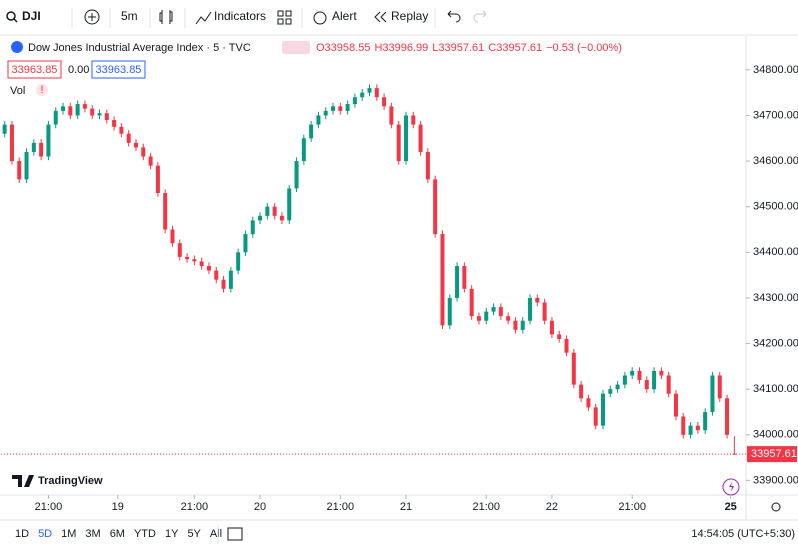  I want to click on range-button: 5D, so click(45, 534).